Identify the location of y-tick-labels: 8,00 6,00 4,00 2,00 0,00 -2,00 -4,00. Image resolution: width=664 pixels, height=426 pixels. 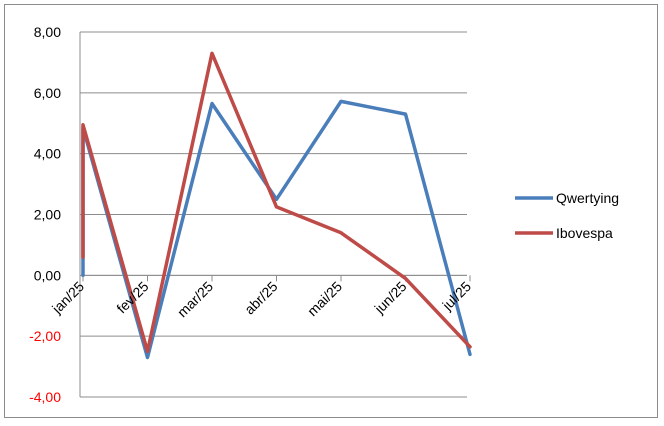
(45, 214).